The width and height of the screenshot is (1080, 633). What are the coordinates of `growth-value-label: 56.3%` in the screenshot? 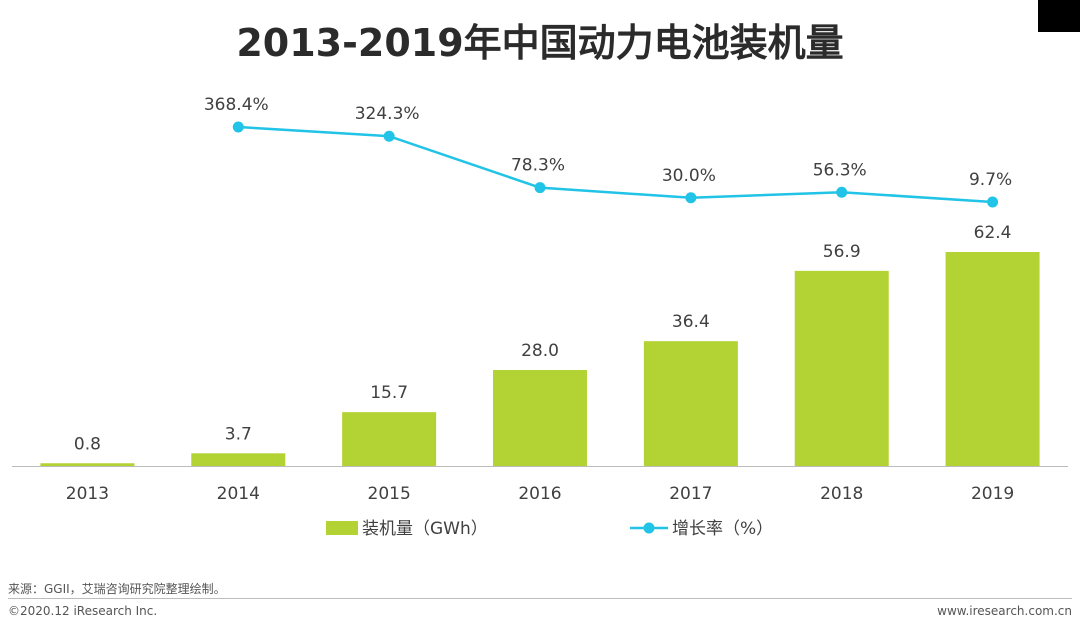 It's located at (840, 170).